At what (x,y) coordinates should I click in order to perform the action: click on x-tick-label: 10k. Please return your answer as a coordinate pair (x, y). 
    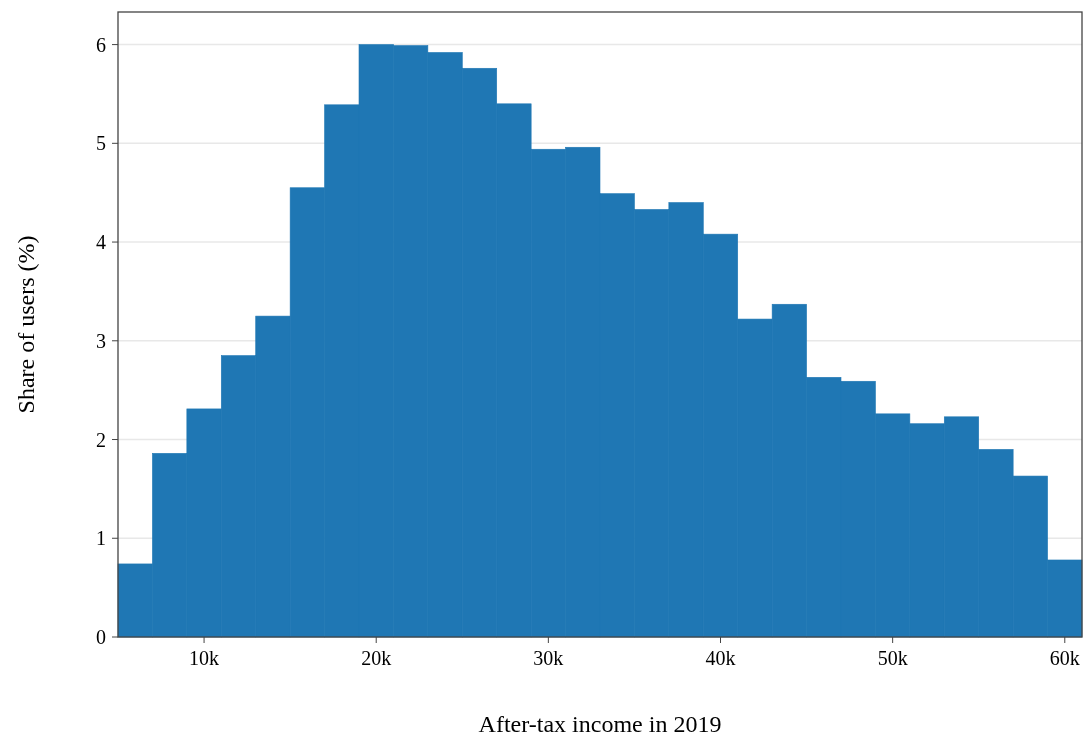
    Looking at the image, I should click on (204, 658).